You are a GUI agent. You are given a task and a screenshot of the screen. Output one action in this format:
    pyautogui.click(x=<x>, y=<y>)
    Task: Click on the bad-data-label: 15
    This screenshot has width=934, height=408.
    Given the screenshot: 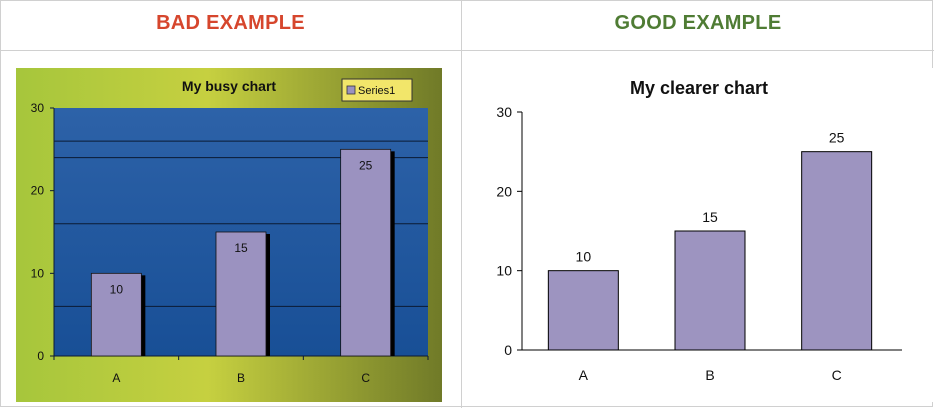 What is the action you would take?
    pyautogui.click(x=241, y=248)
    